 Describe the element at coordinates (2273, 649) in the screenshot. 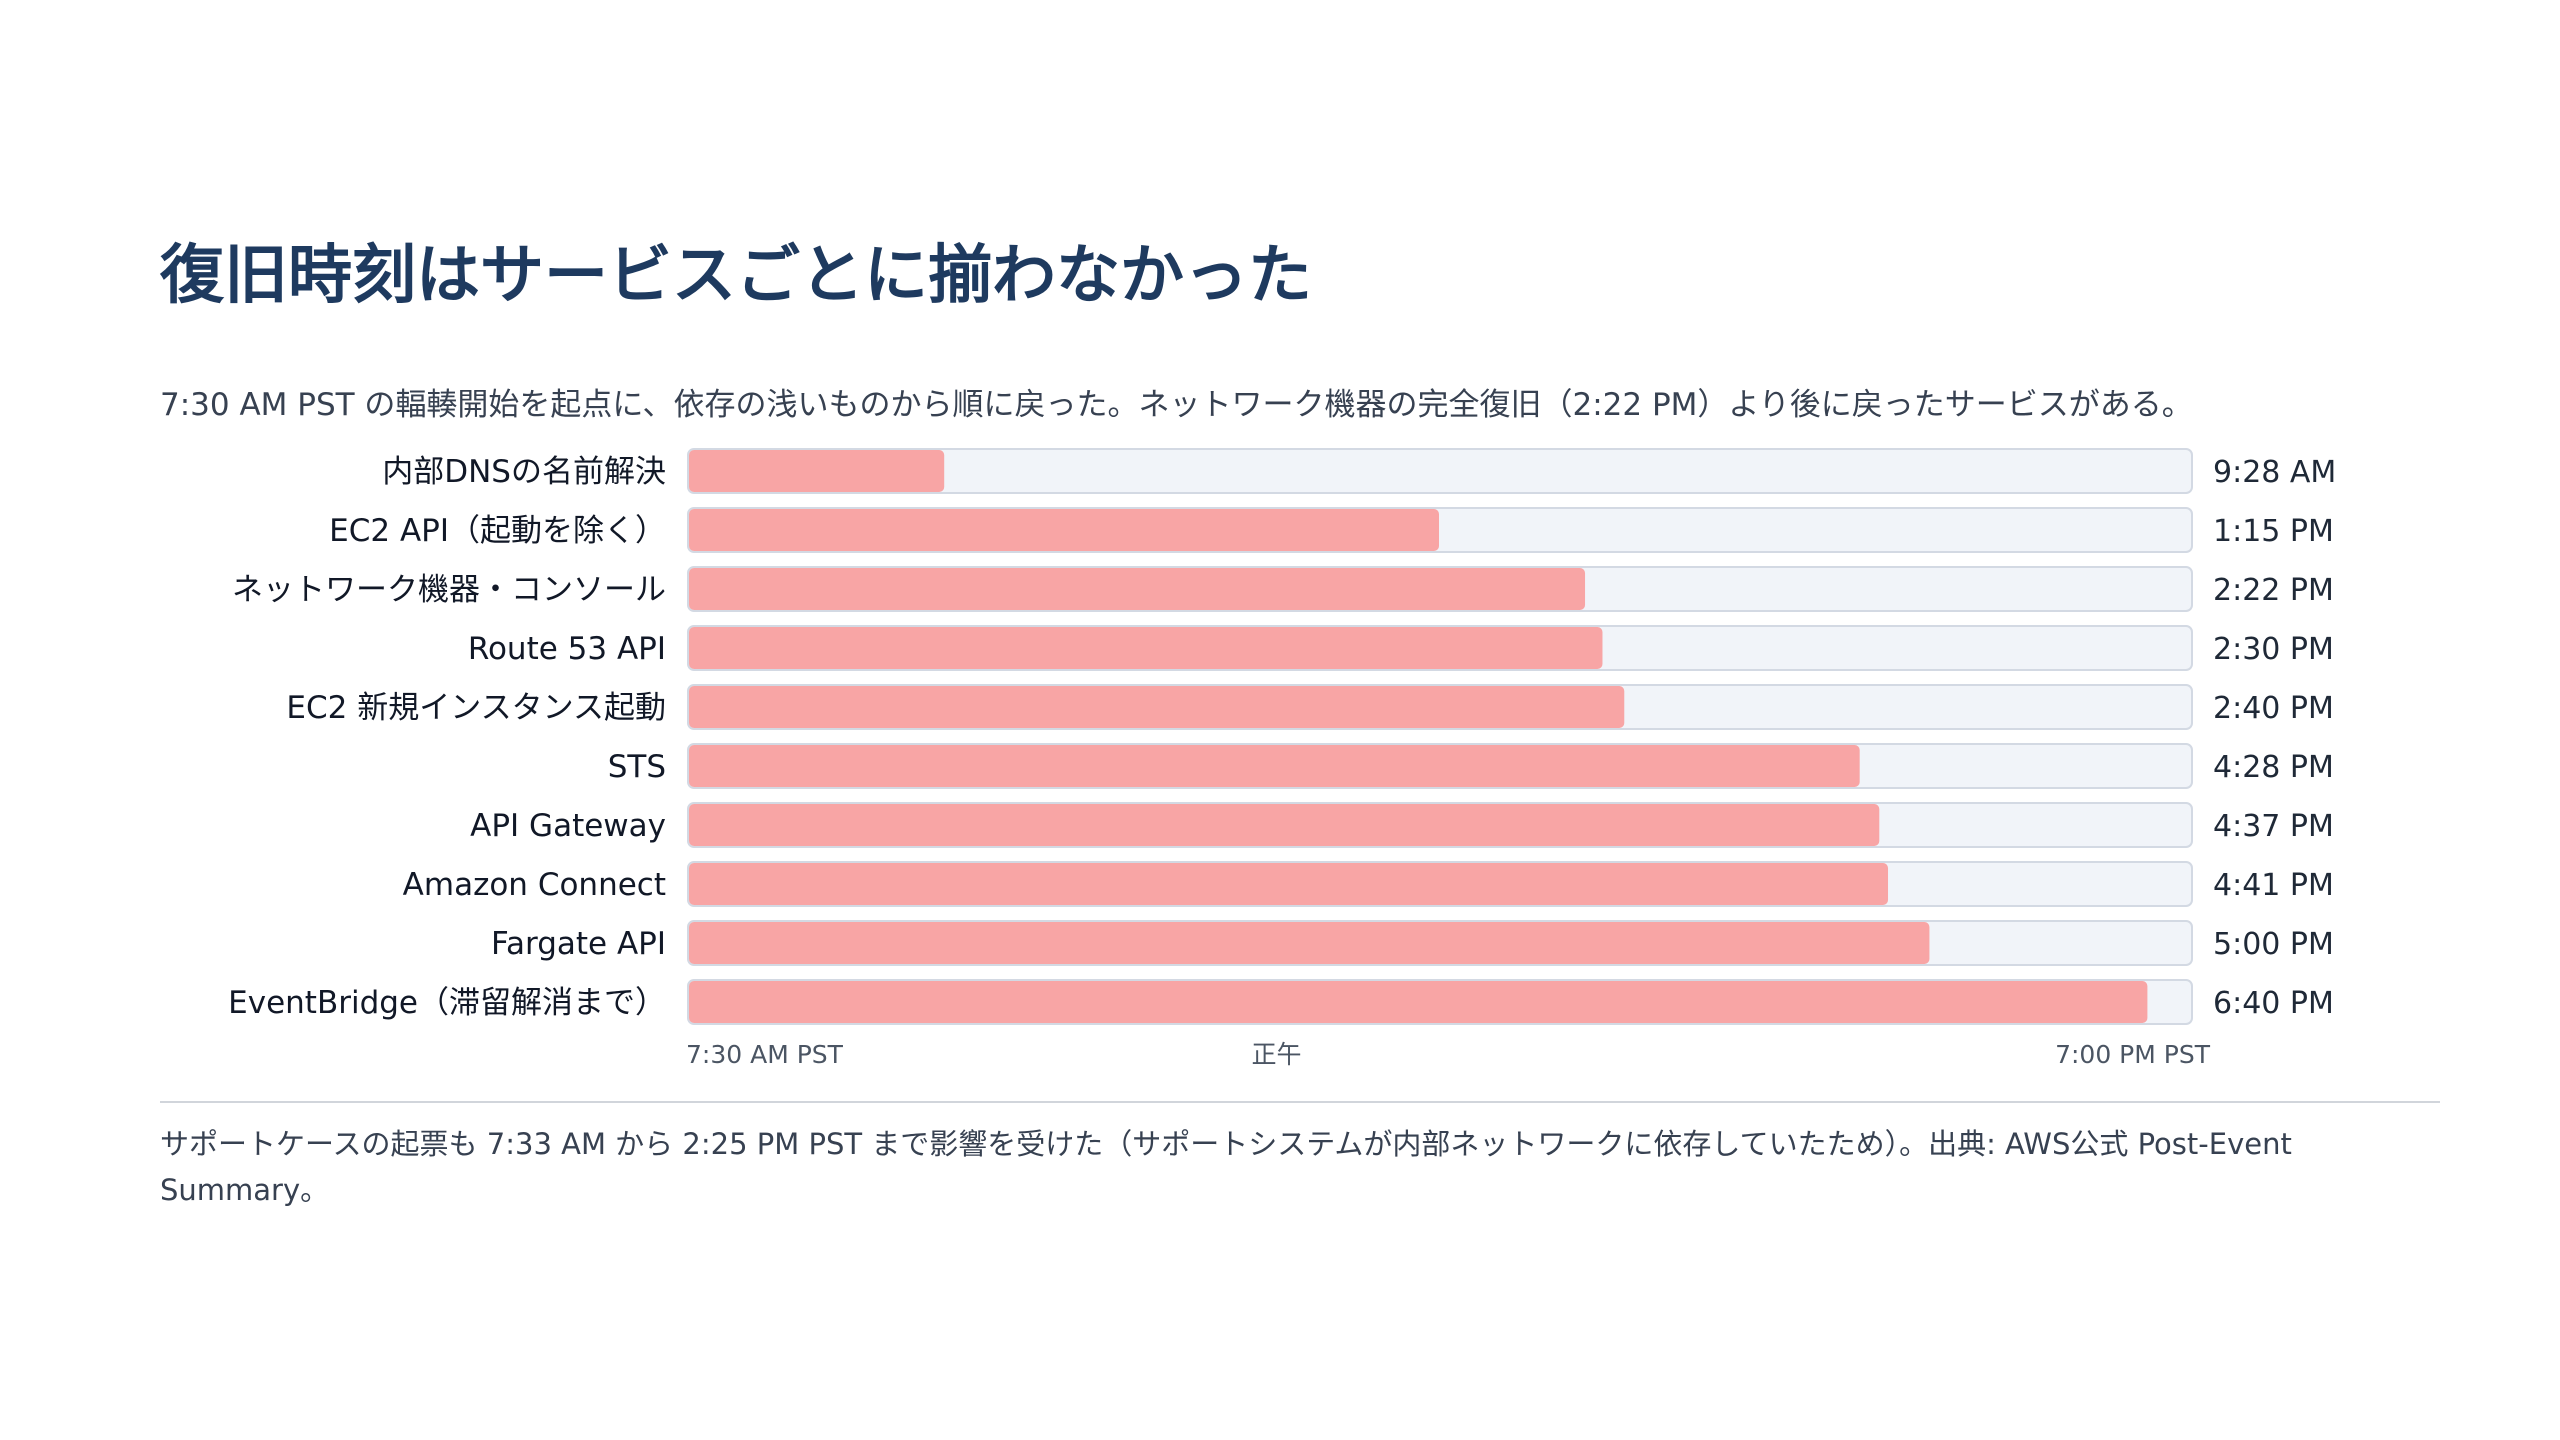

I see `value-label: 2:30 PM` at that location.